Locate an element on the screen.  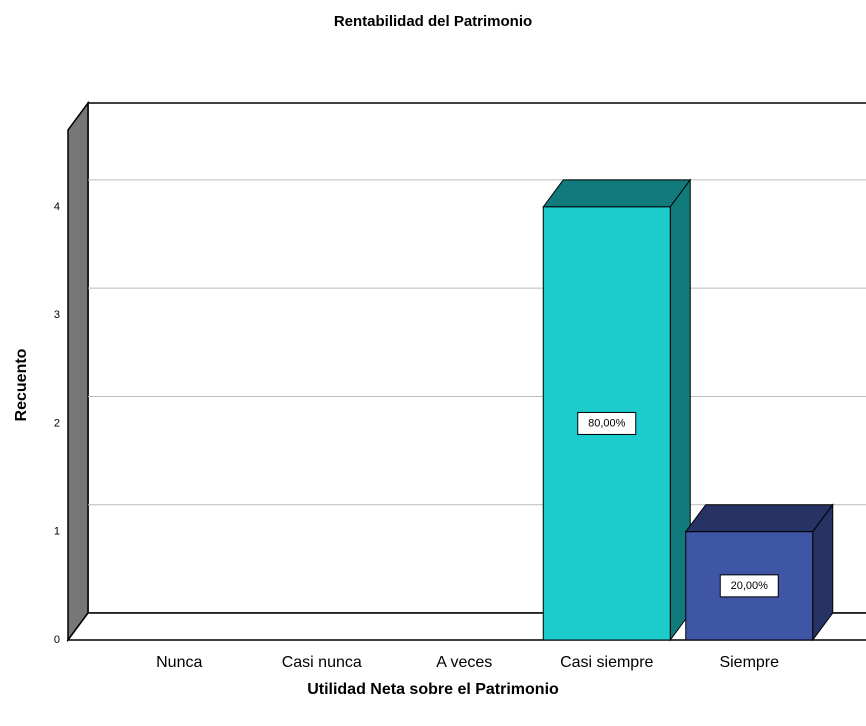
value-label: 80,00% is located at coordinates (607, 423).